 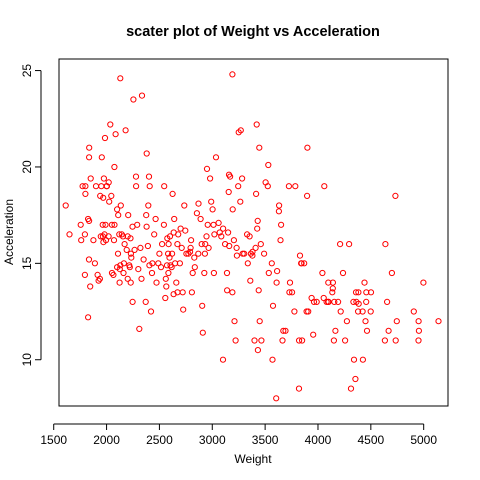 What do you see at coordinates (423, 440) in the screenshot?
I see `x-tick-label: 5000` at bounding box center [423, 440].